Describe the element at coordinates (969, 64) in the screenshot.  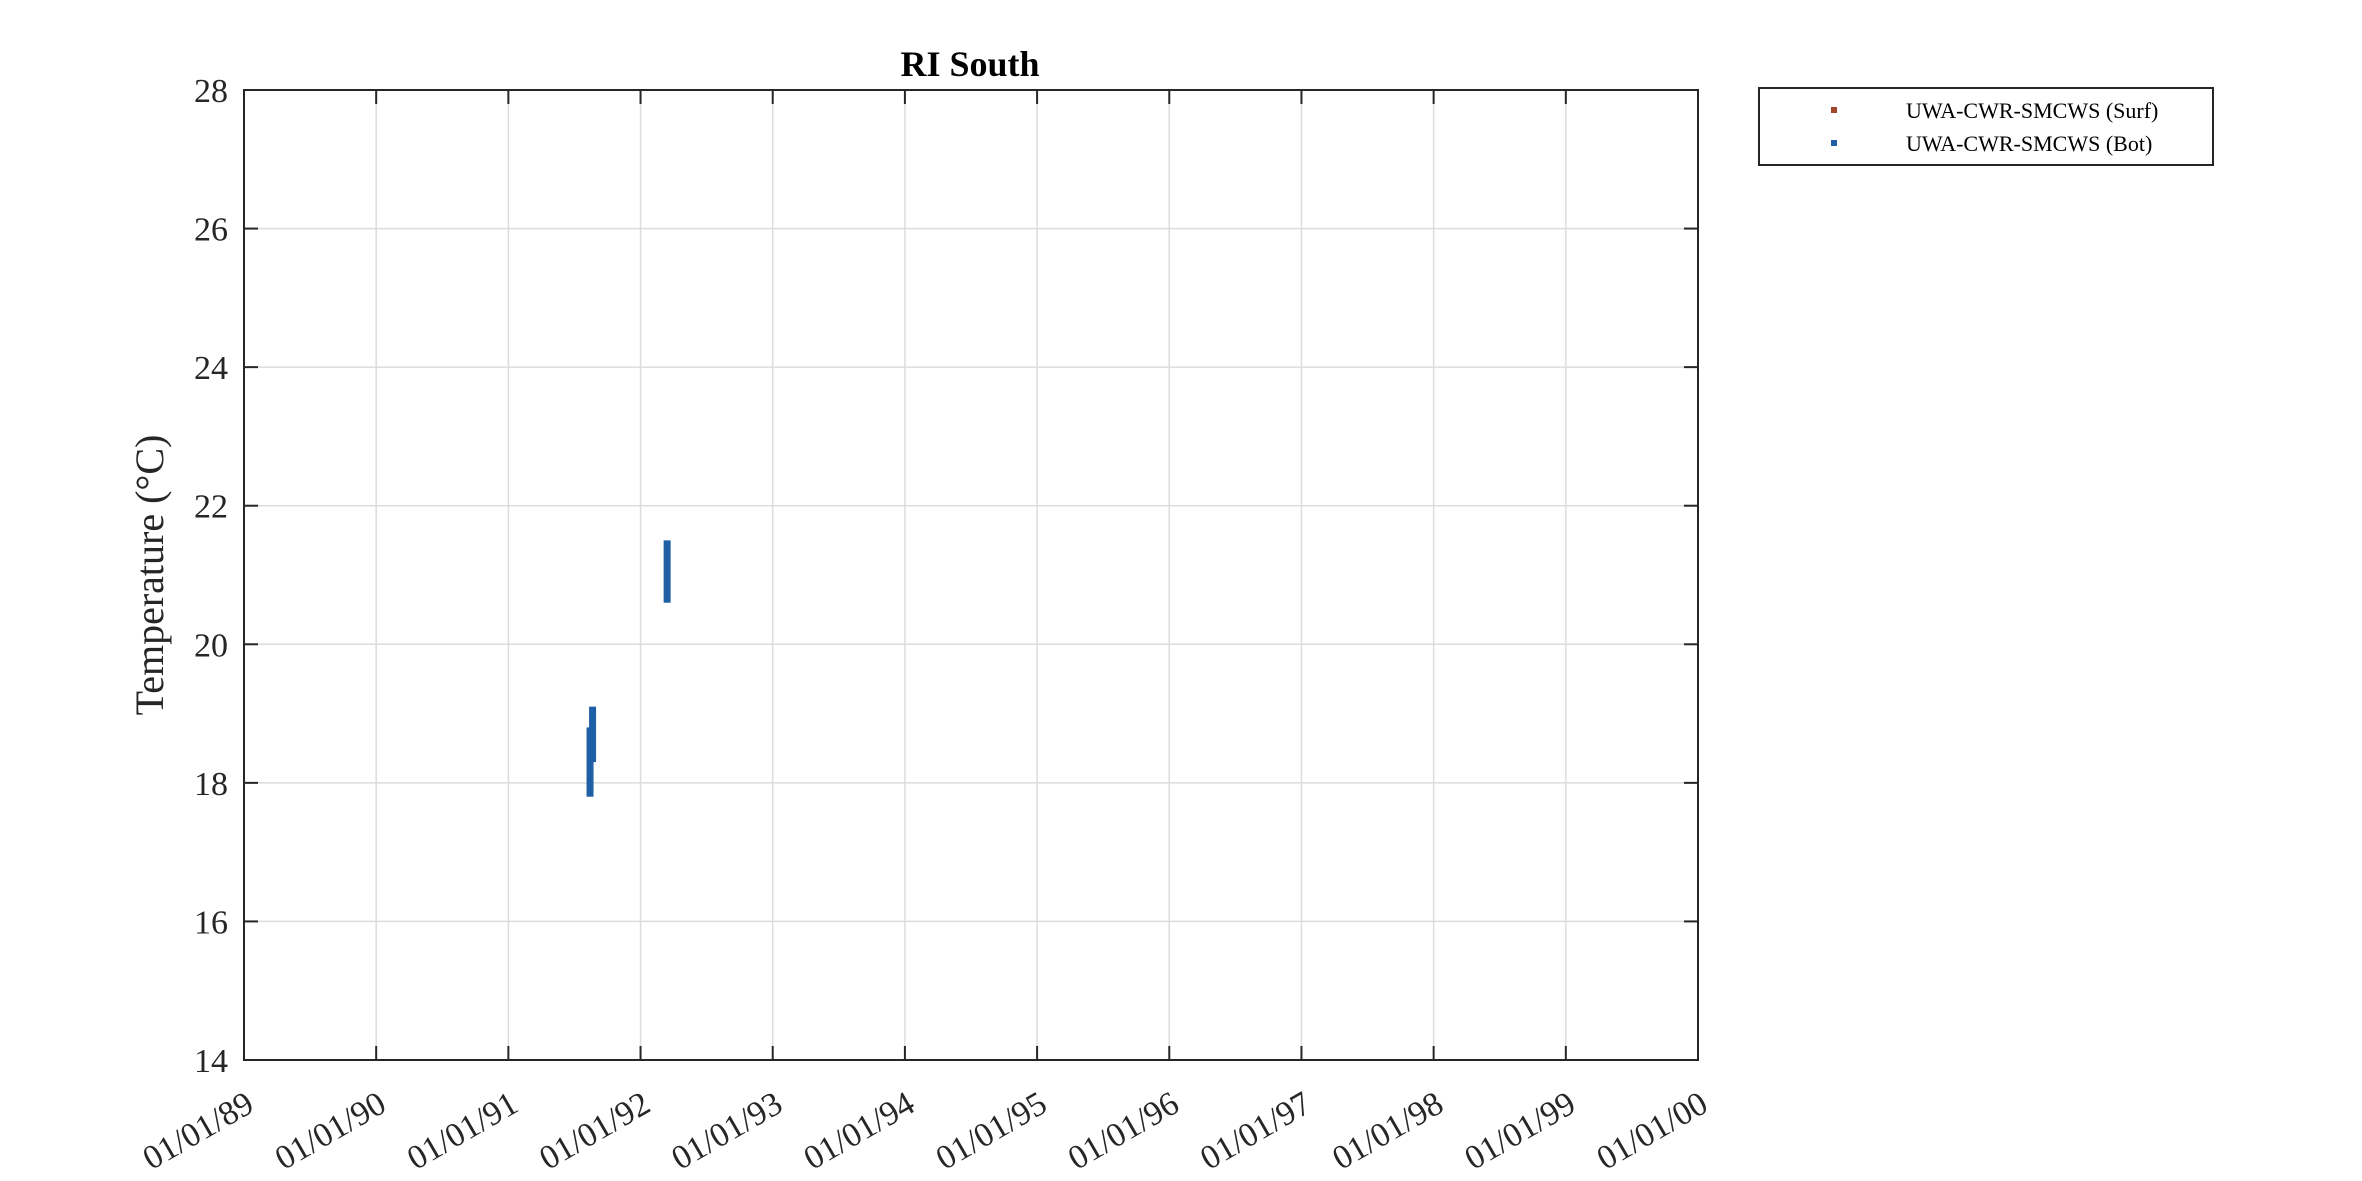
I see `chart-title: RI South` at that location.